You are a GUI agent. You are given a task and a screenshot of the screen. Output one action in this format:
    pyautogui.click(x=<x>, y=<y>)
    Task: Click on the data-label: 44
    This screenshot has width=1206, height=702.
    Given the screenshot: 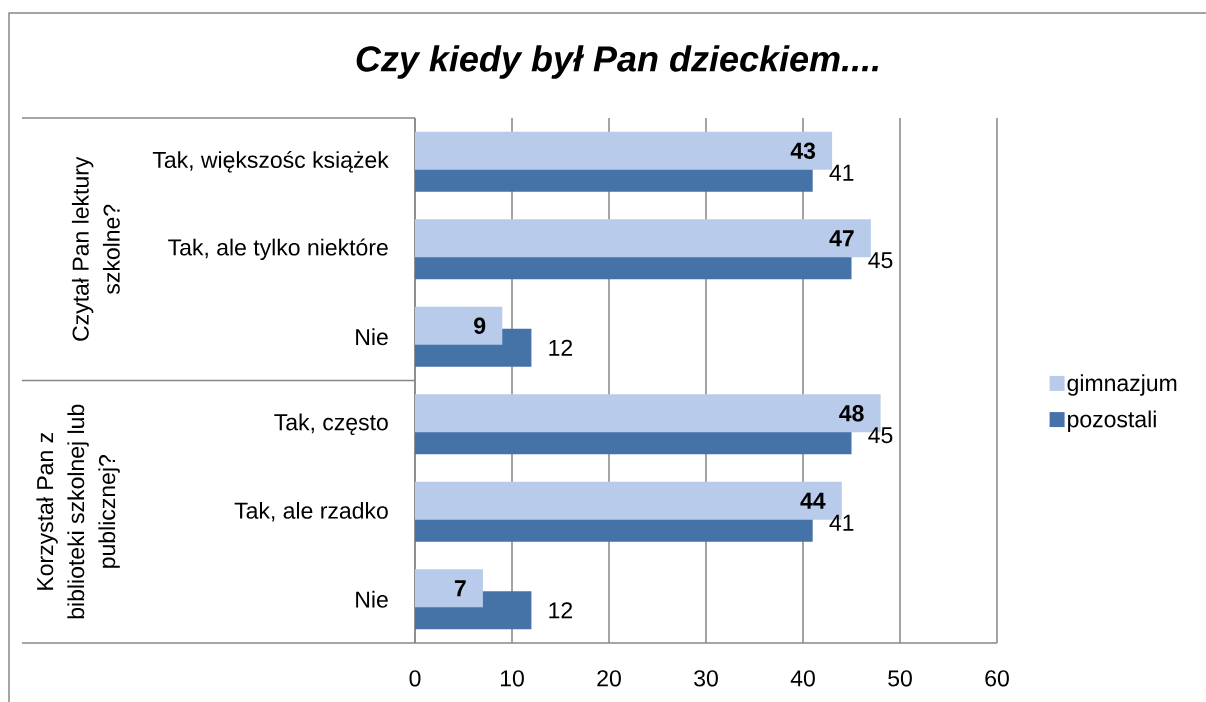 What is the action you would take?
    pyautogui.click(x=813, y=500)
    